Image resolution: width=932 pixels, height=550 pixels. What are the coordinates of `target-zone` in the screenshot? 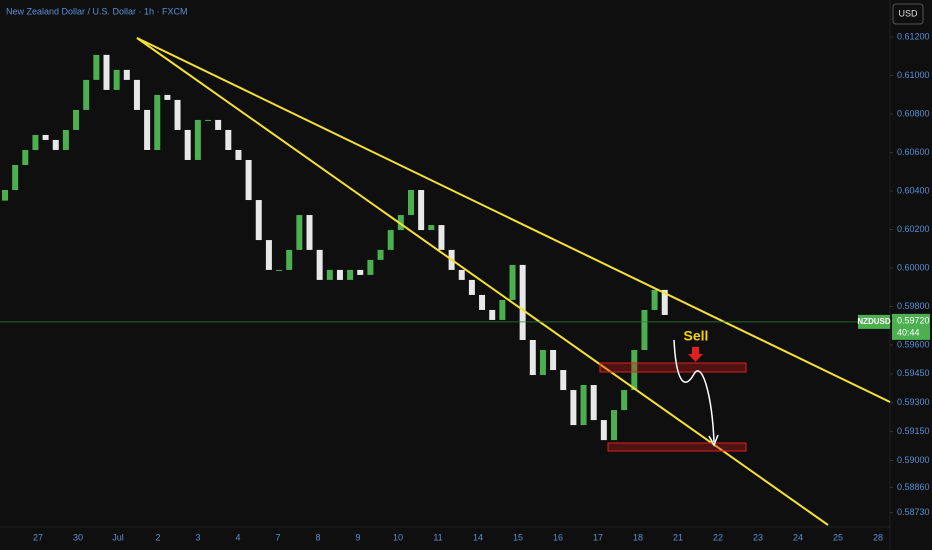 It's located at (677, 447).